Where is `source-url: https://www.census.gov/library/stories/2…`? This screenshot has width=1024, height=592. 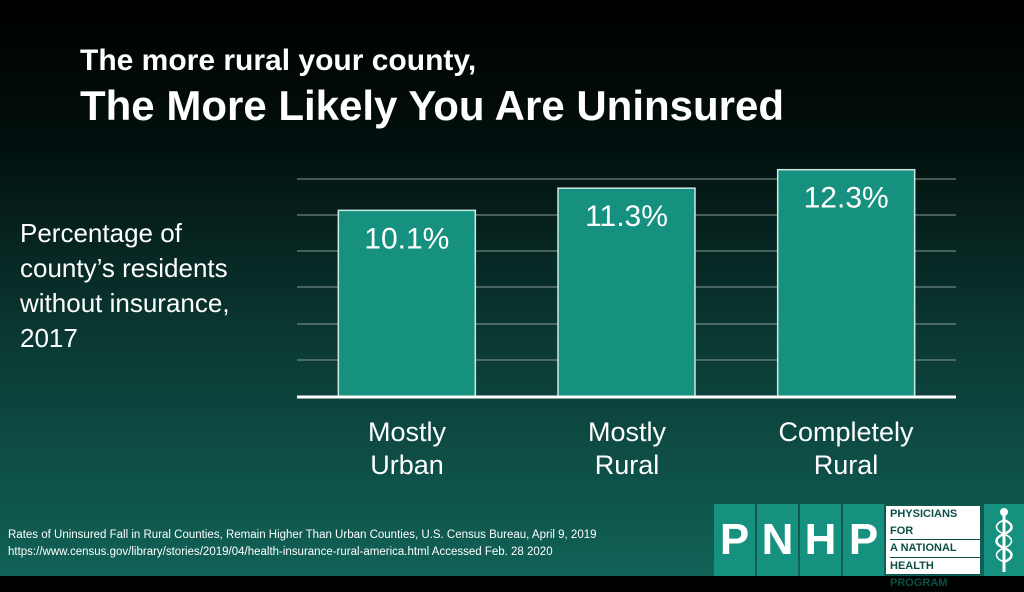
source-url: https://www.census.gov/library/stories/2… is located at coordinates (280, 552).